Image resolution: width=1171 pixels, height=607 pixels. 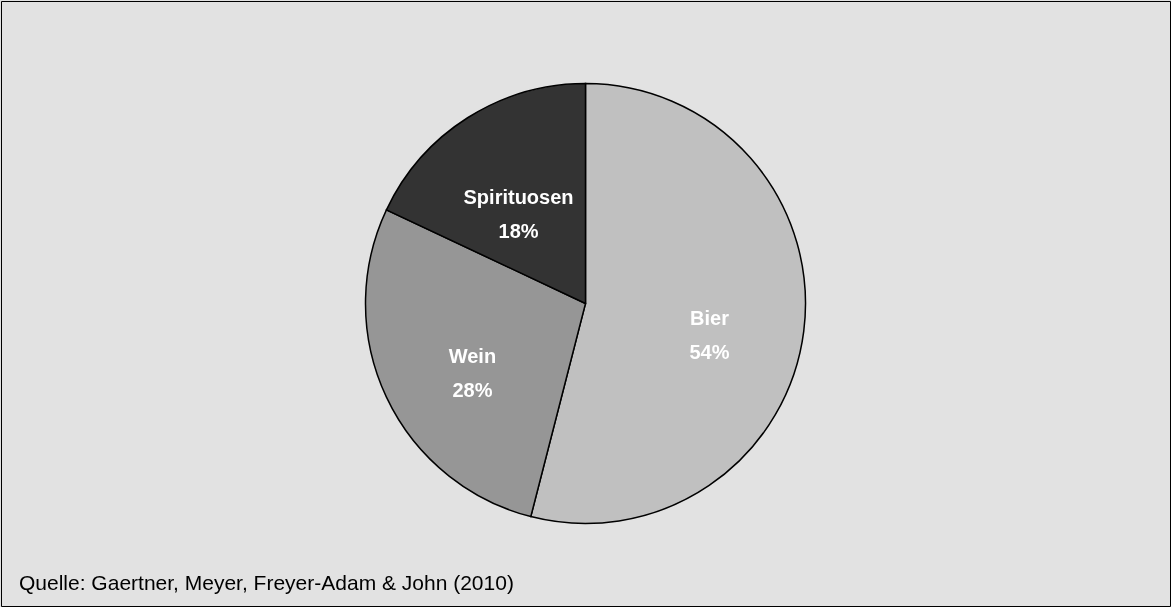 I want to click on data-label: 54%, so click(x=709, y=352).